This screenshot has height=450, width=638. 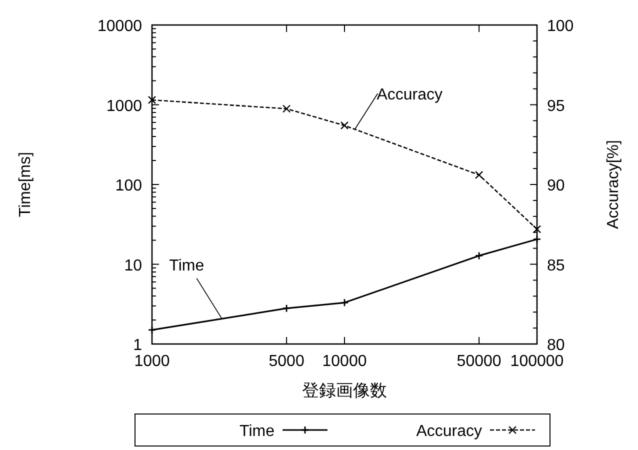 I want to click on y2-tick-label: 80, so click(x=556, y=345).